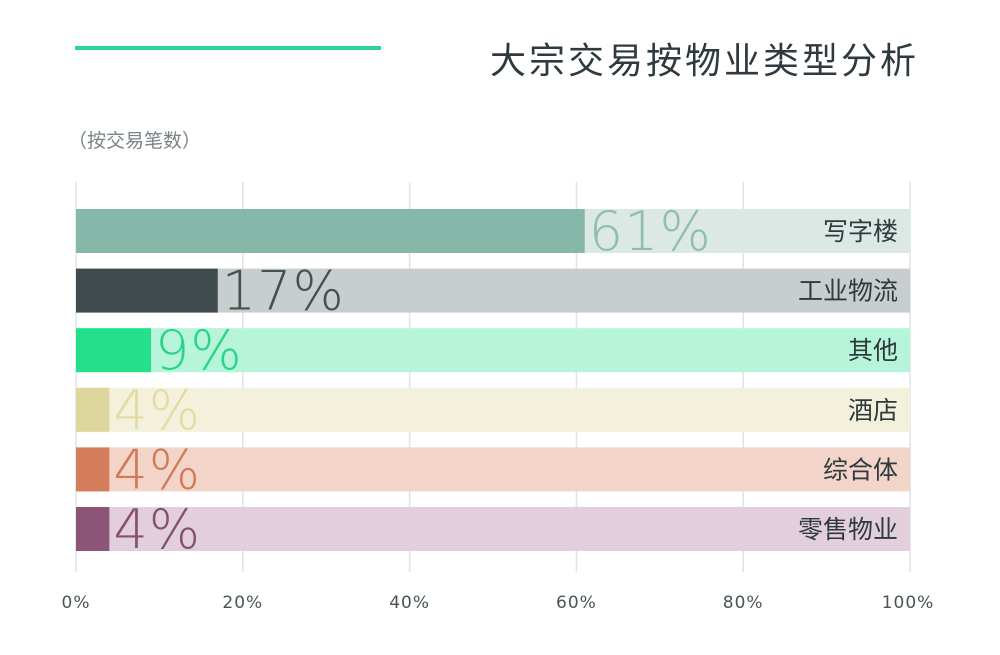  Describe the element at coordinates (873, 410) in the screenshot. I see `category-label: 酒店` at that location.